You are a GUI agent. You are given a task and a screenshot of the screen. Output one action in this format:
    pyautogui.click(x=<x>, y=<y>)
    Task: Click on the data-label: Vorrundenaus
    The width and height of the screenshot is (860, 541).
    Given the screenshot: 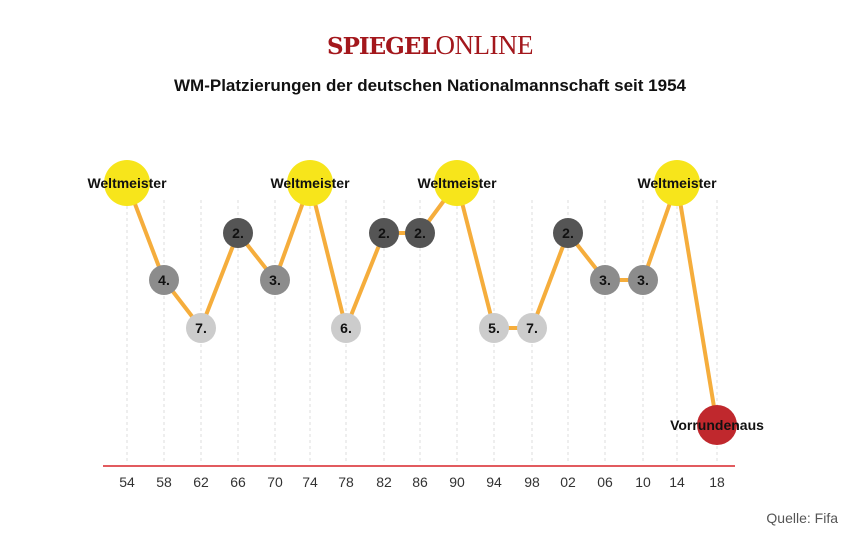 What is the action you would take?
    pyautogui.click(x=717, y=425)
    